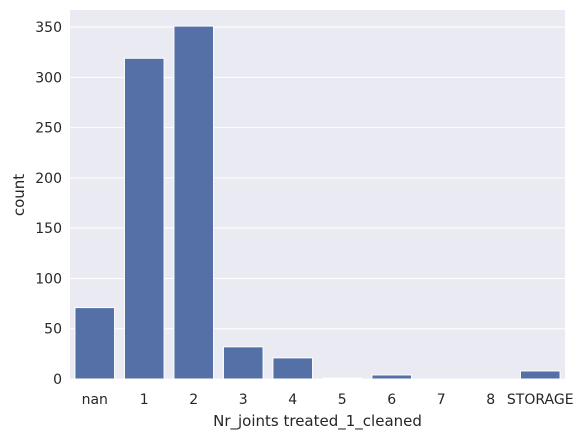 Image resolution: width=587 pixels, height=437 pixels. What do you see at coordinates (540, 375) in the screenshot?
I see `bar-STORAGE` at bounding box center [540, 375].